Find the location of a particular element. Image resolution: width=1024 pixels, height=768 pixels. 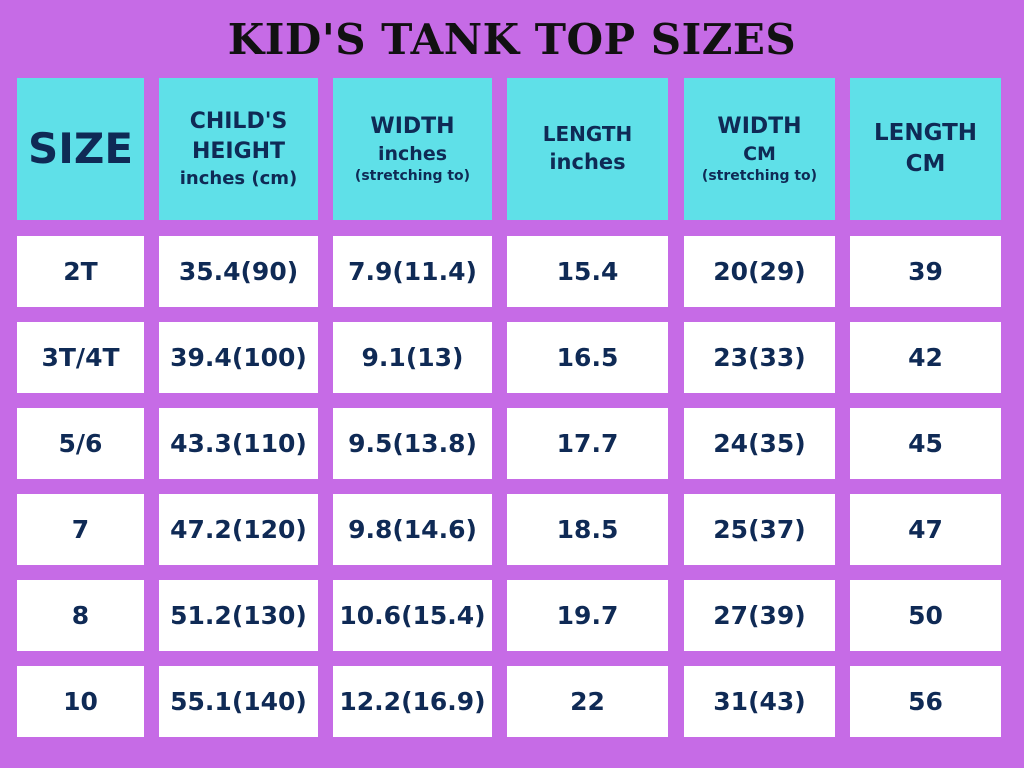

cell-width-inches: 9.8(14.6) is located at coordinates (412, 529).